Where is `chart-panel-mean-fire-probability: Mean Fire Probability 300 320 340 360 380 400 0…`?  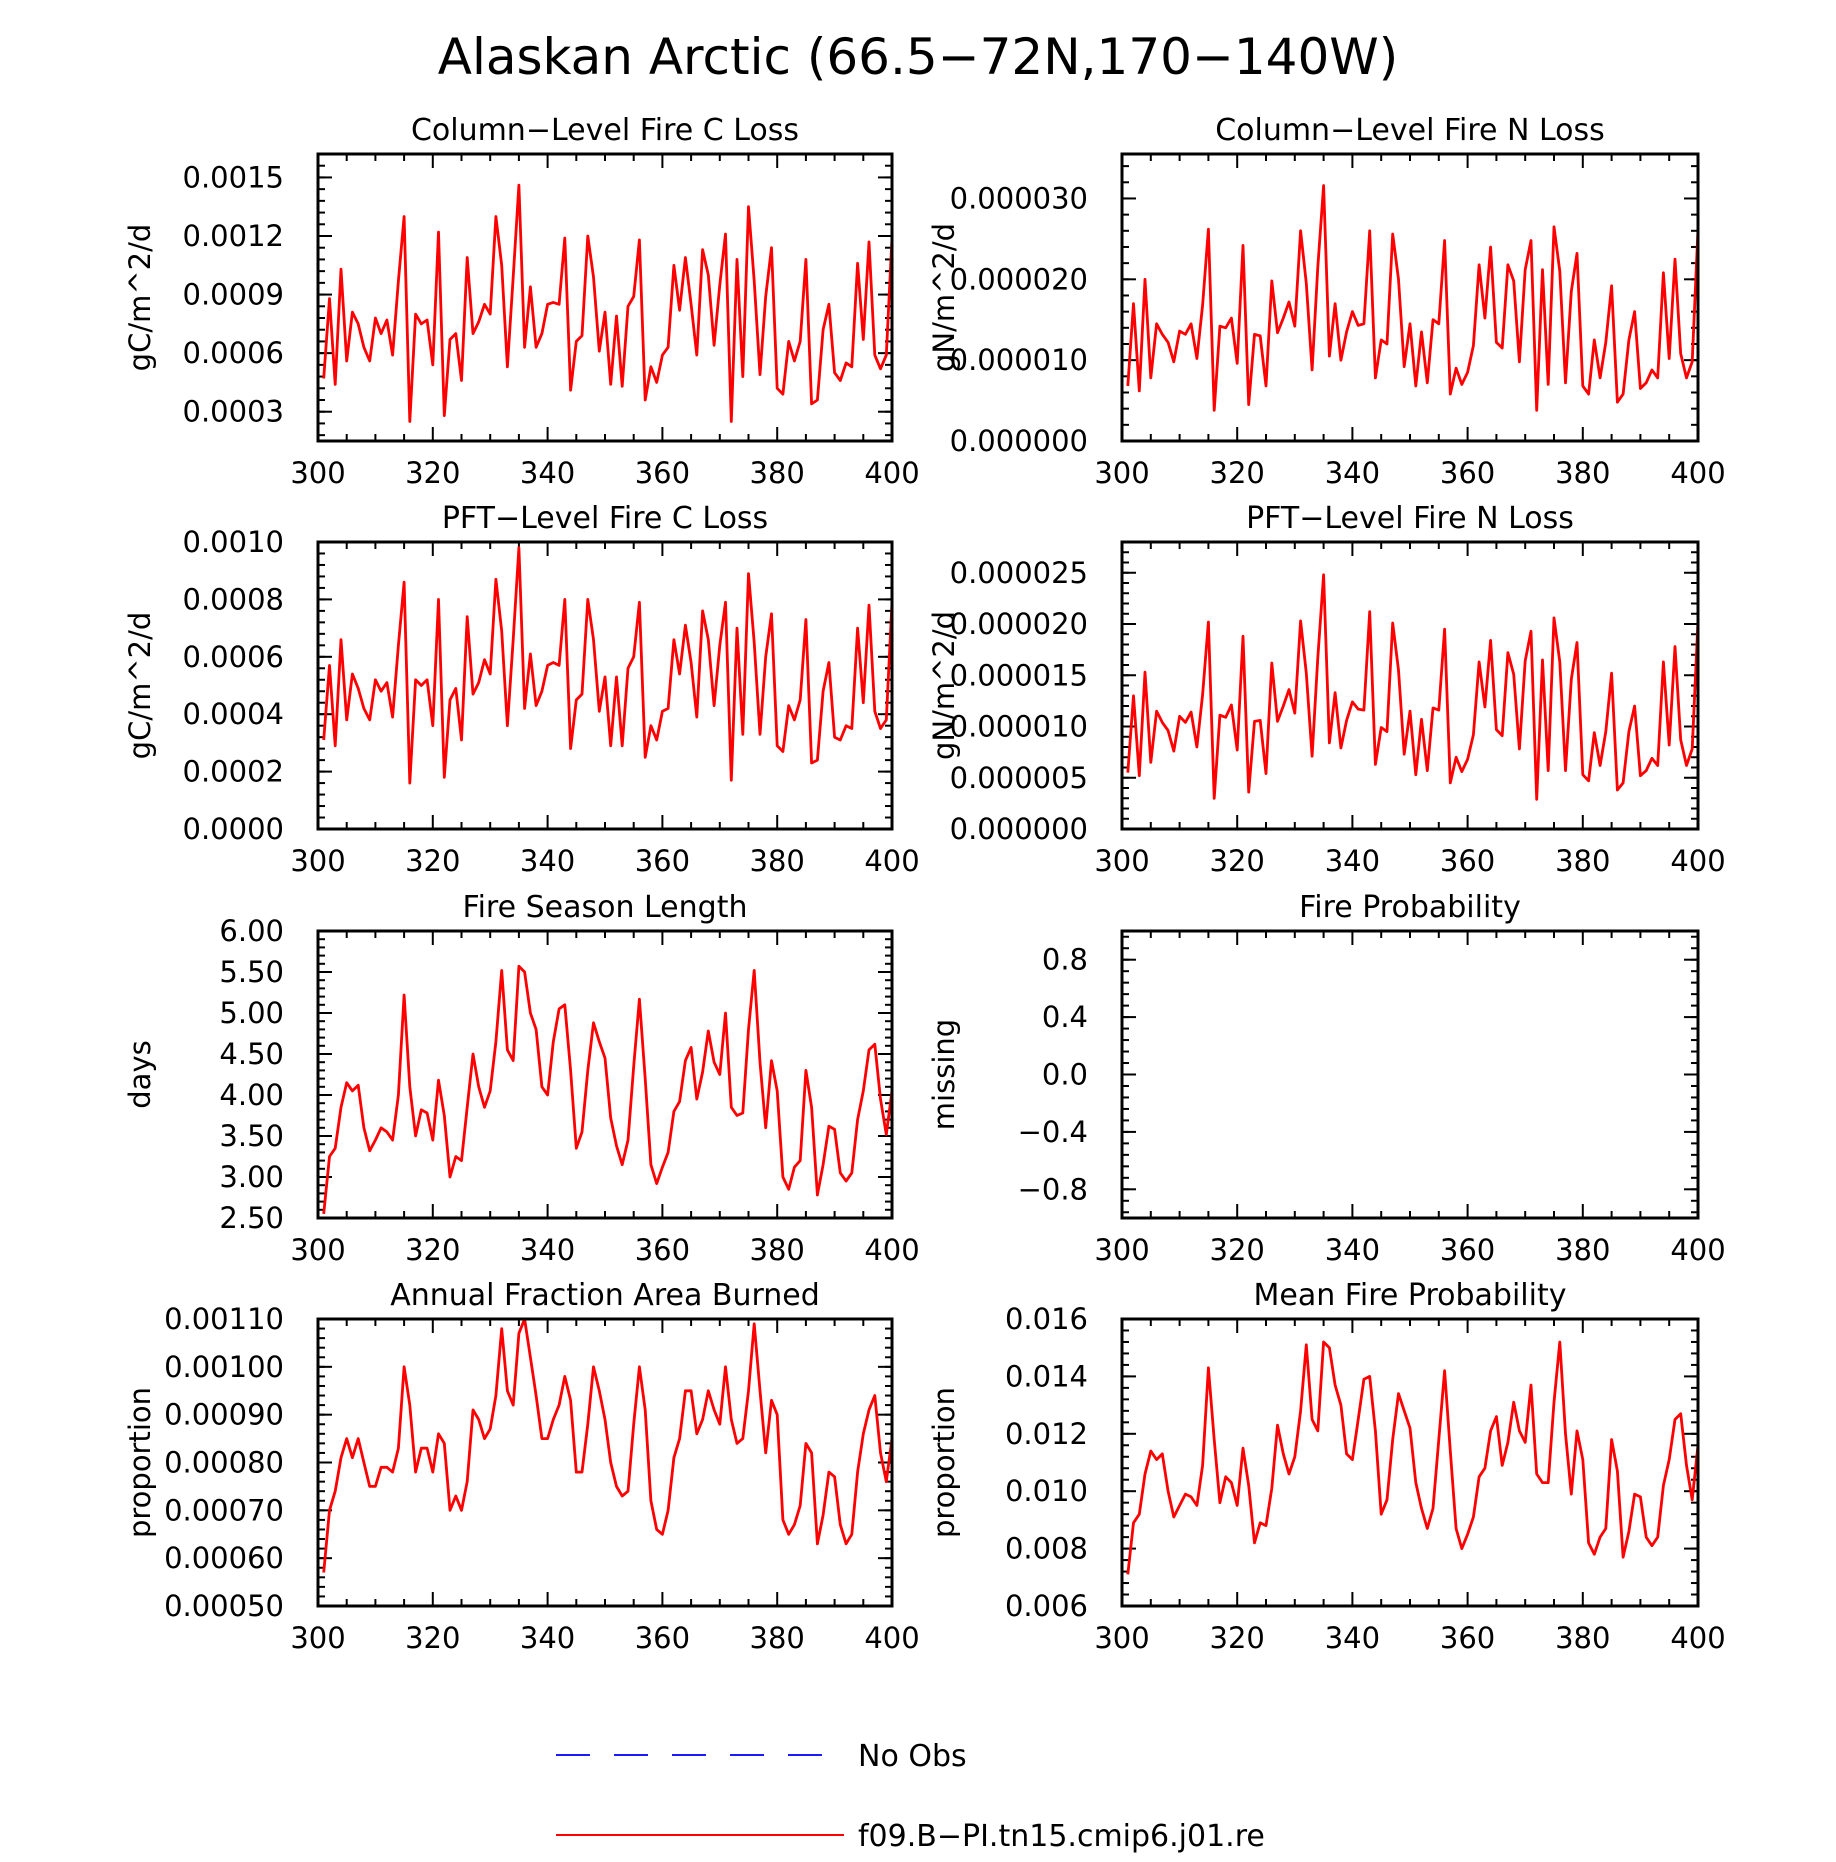 chart-panel-mean-fire-probability: Mean Fire Probability 300 320 340 360 380 400 0… is located at coordinates (1326, 1466).